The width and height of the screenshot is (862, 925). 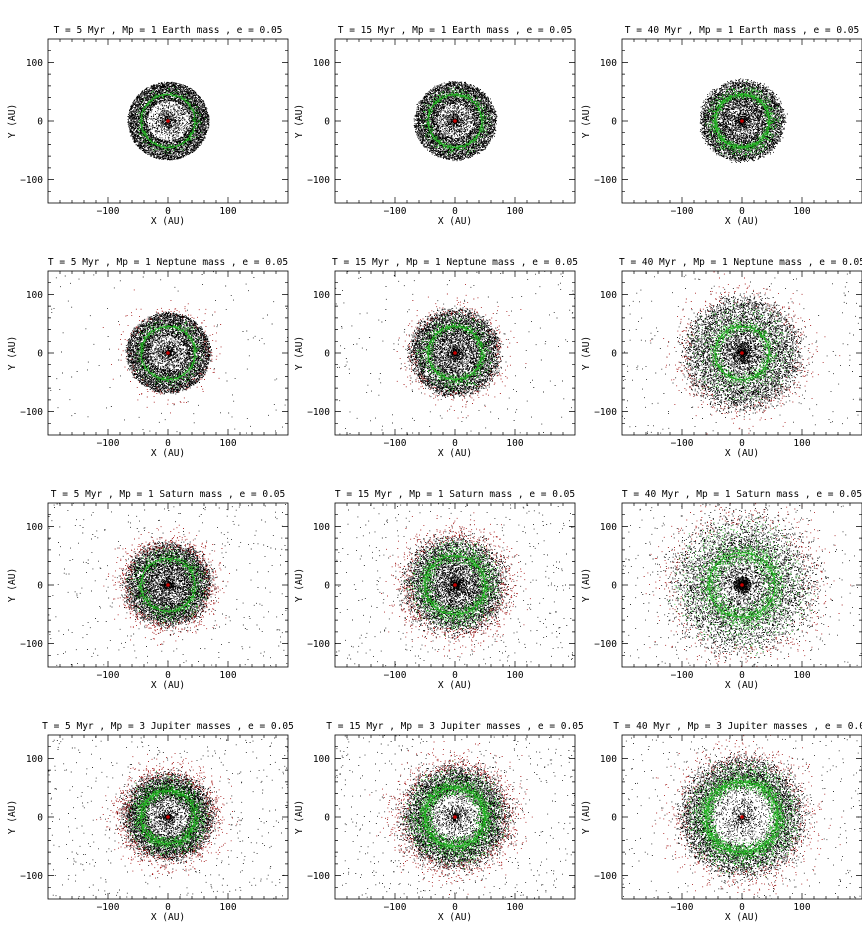 What do you see at coordinates (168, 813) in the screenshot?
I see `resonant-particles` at bounding box center [168, 813].